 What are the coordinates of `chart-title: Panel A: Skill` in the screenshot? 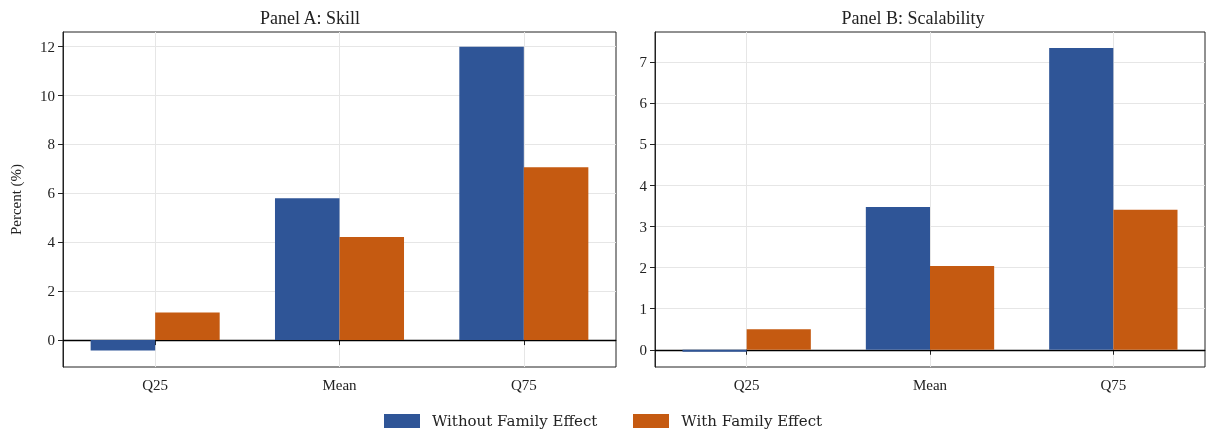 It's located at (310, 18).